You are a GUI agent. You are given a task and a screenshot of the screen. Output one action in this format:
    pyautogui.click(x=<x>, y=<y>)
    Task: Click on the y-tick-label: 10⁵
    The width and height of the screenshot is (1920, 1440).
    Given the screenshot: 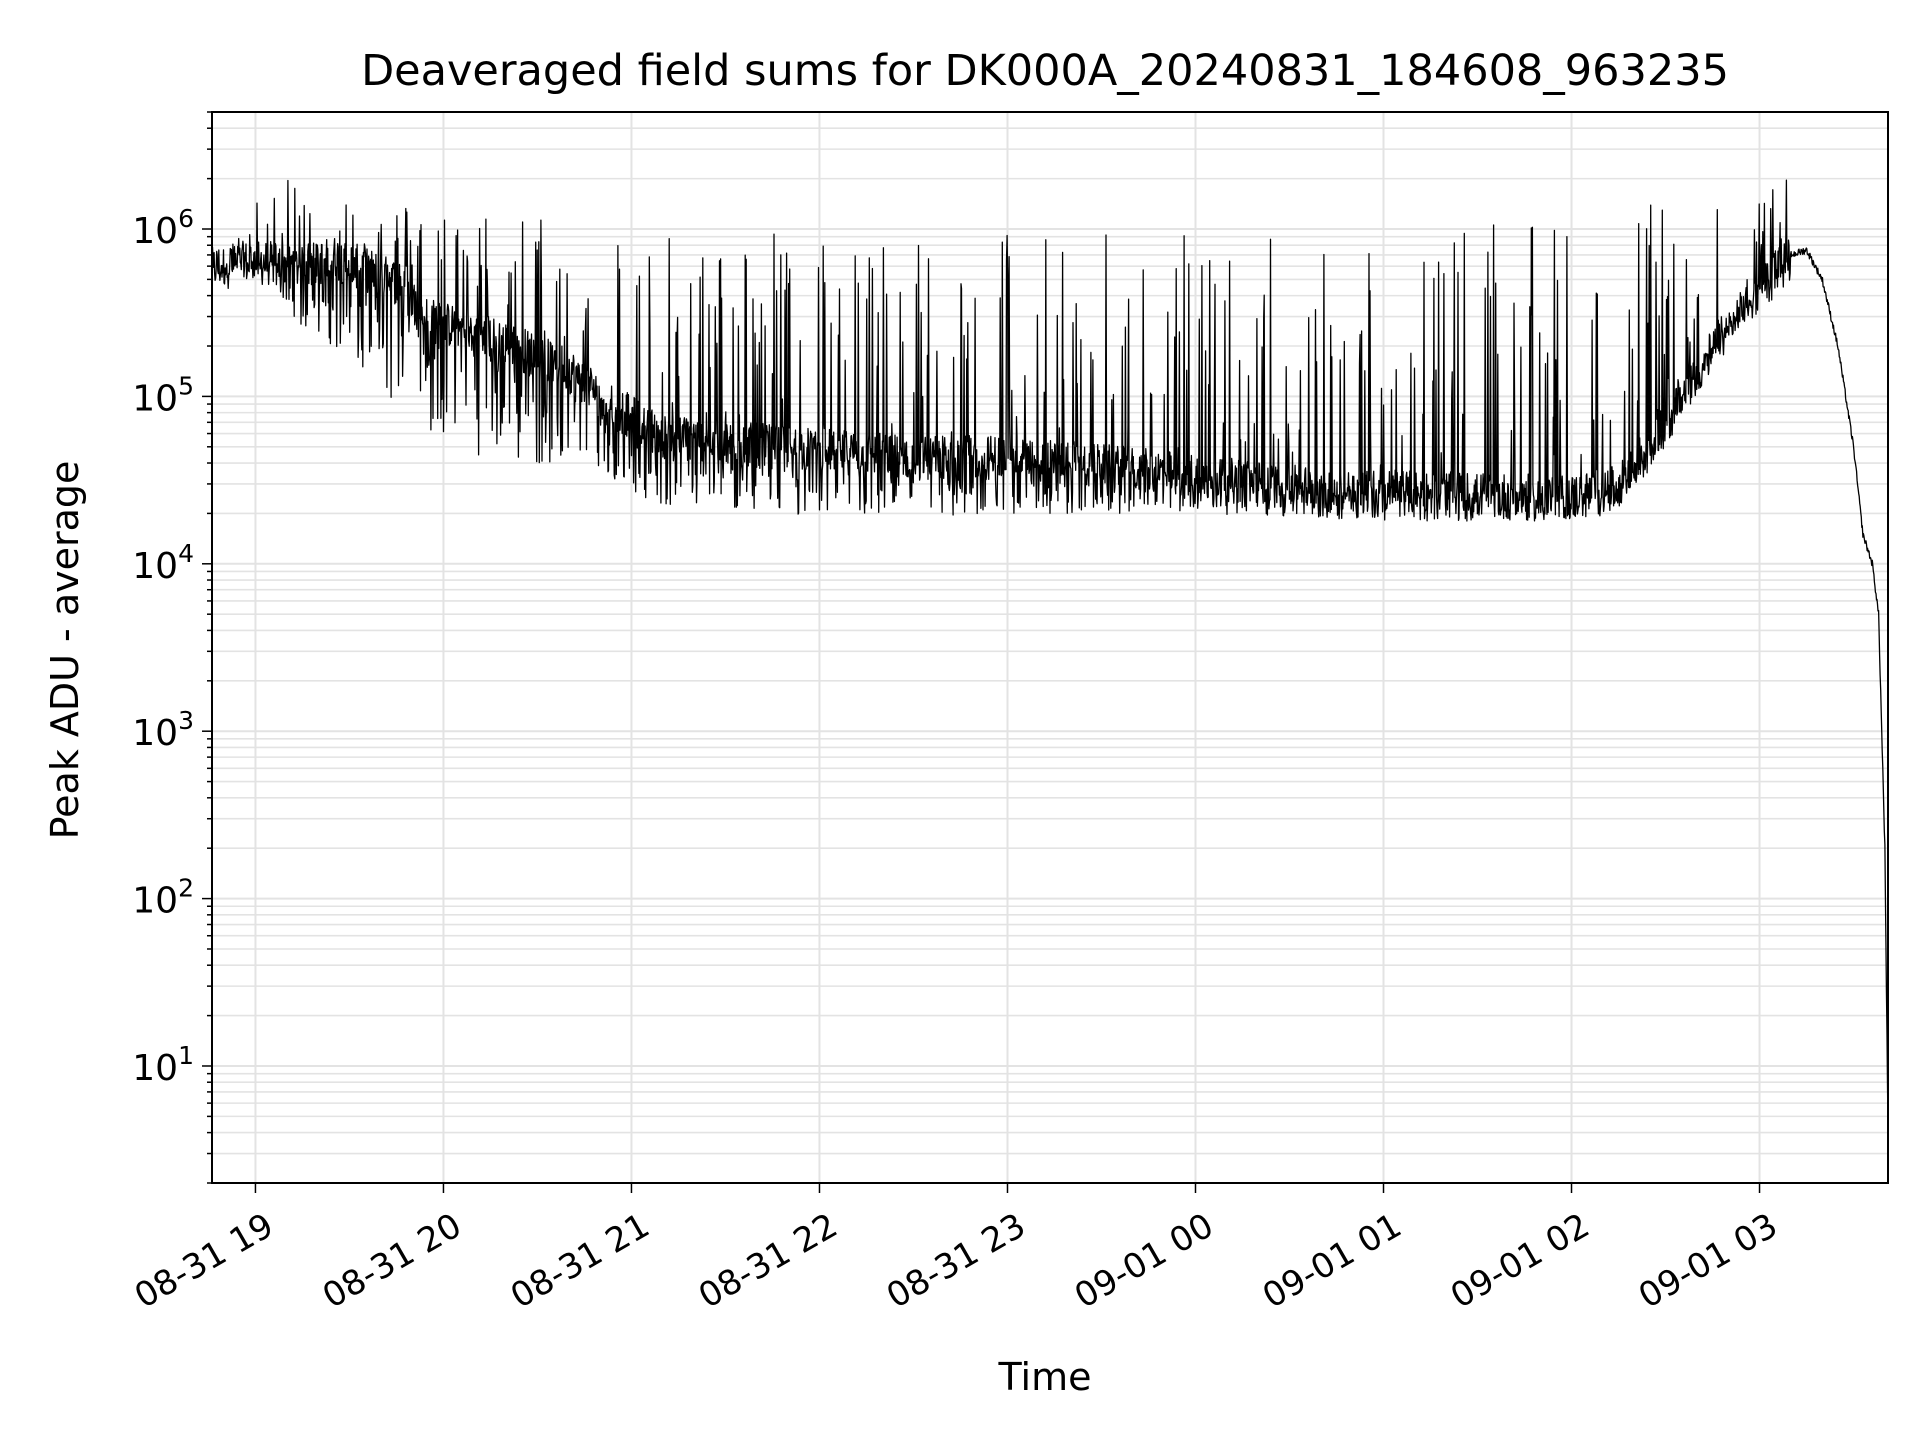 What is the action you would take?
    pyautogui.click(x=163, y=395)
    